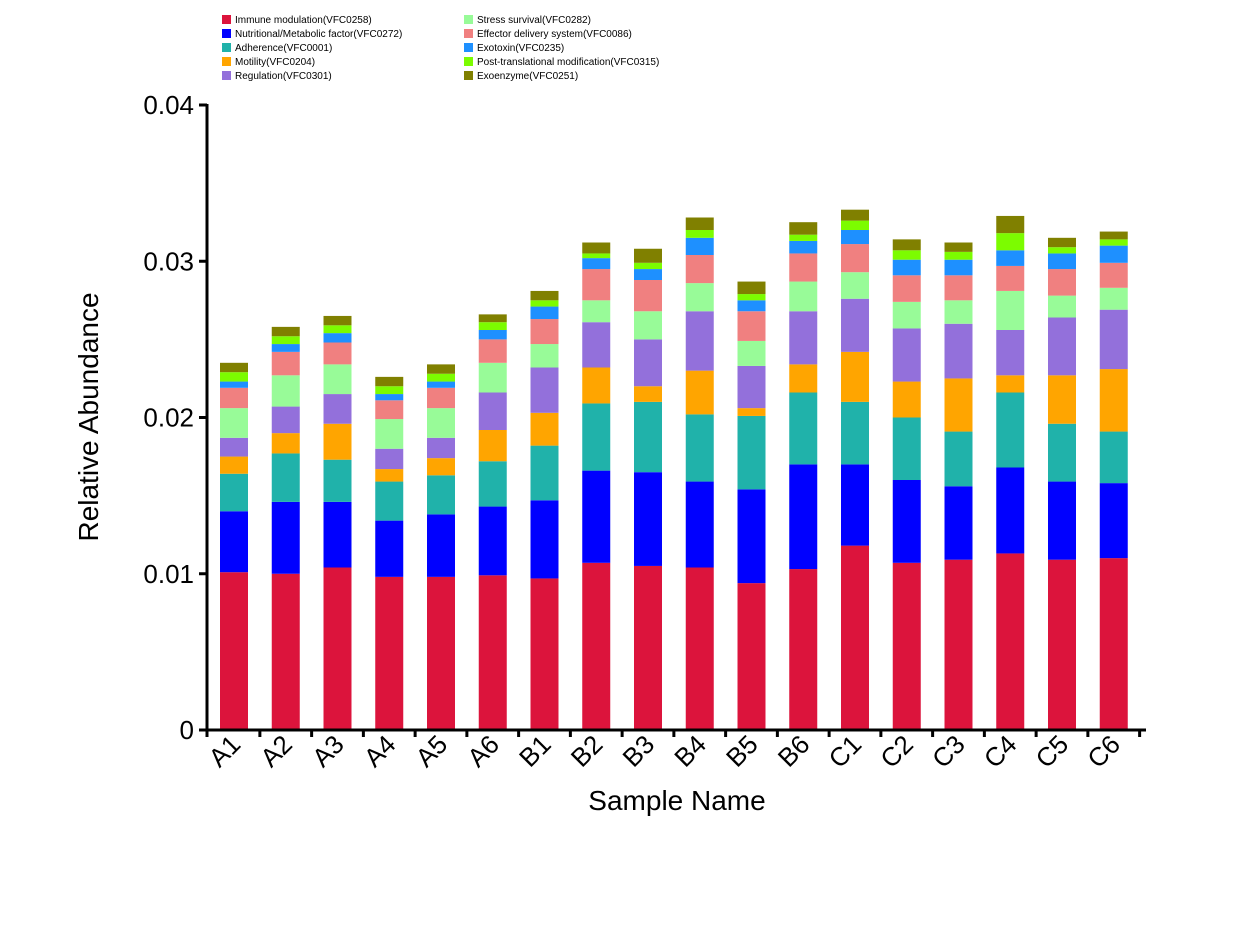  I want to click on legend-item: Regulation(VFC0301), so click(277, 76).